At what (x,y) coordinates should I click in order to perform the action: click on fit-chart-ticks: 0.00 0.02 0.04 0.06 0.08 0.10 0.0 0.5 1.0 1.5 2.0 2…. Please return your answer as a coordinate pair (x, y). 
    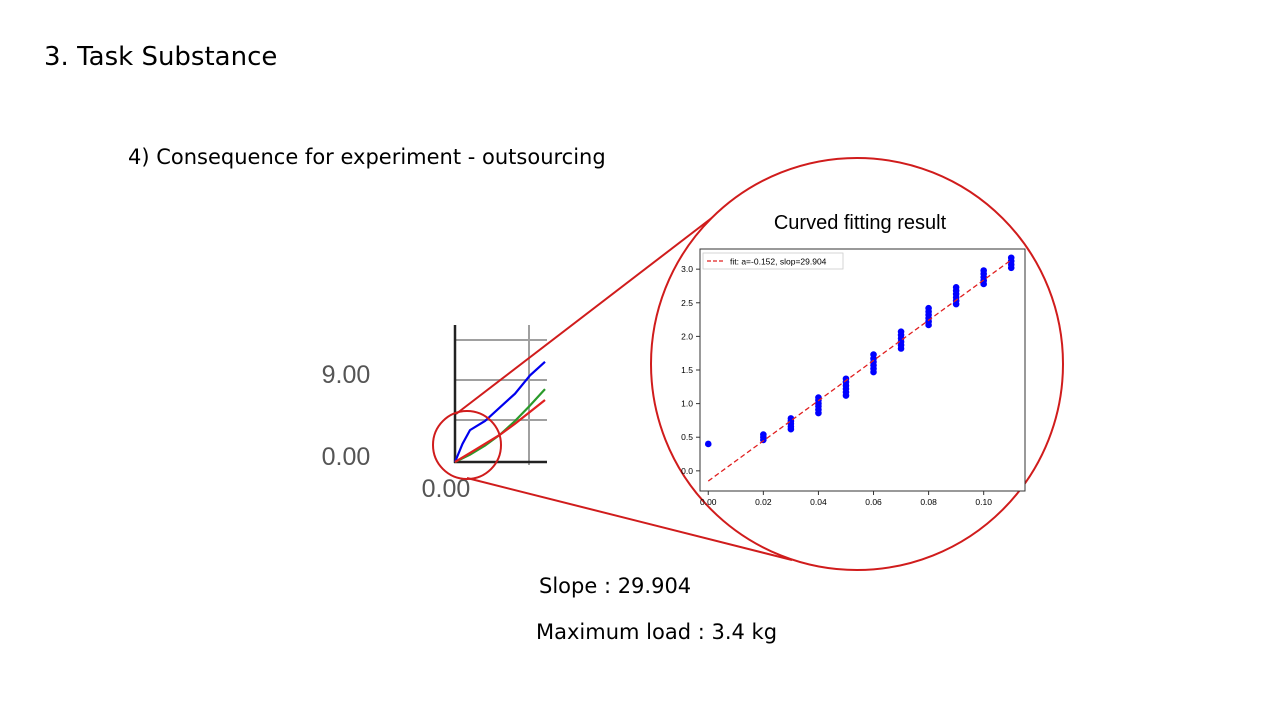
    Looking at the image, I should click on (836, 385).